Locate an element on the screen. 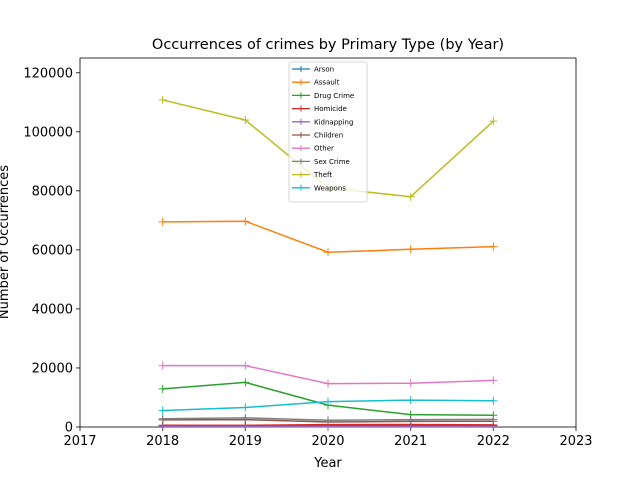 This screenshot has height=480, width=640. series-other is located at coordinates (328, 374).